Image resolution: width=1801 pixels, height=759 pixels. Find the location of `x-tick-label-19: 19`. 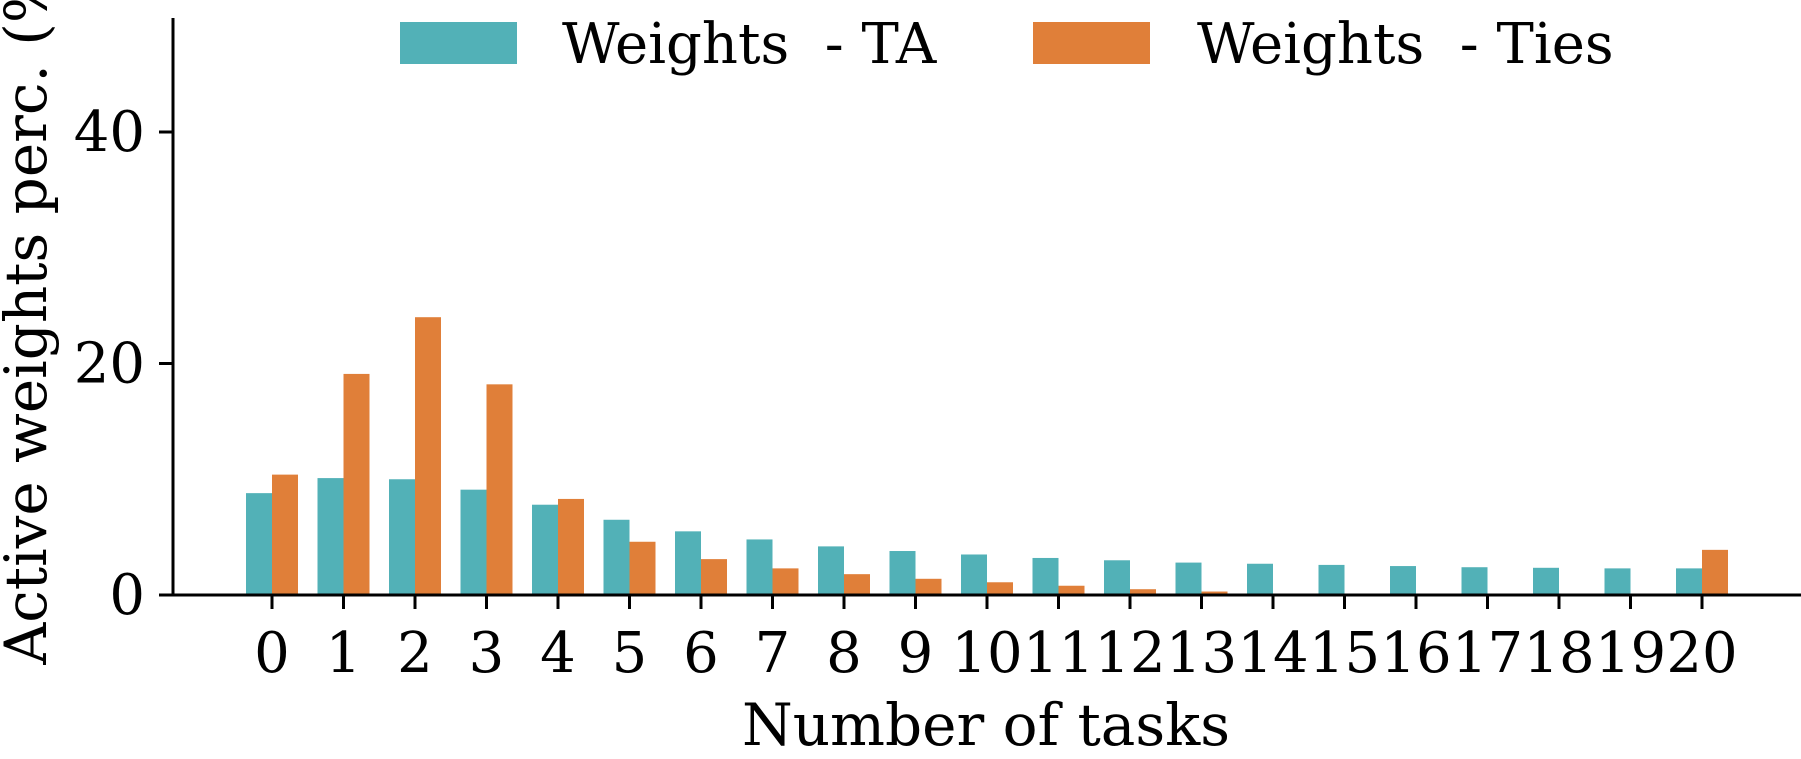

x-tick-label-19: 19 is located at coordinates (1630, 653).